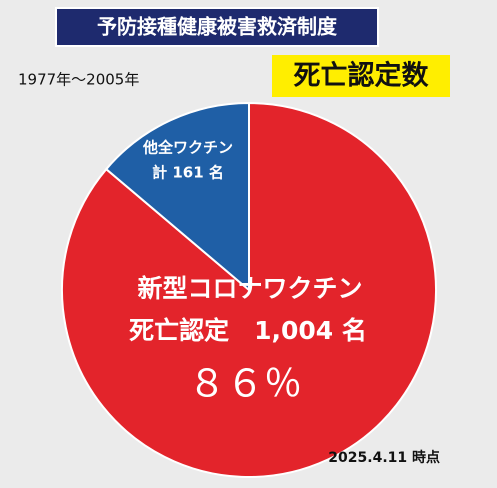 The width and height of the screenshot is (497, 488). I want to click on chart-title: 予防接種健康被害救済制度, so click(217, 27).